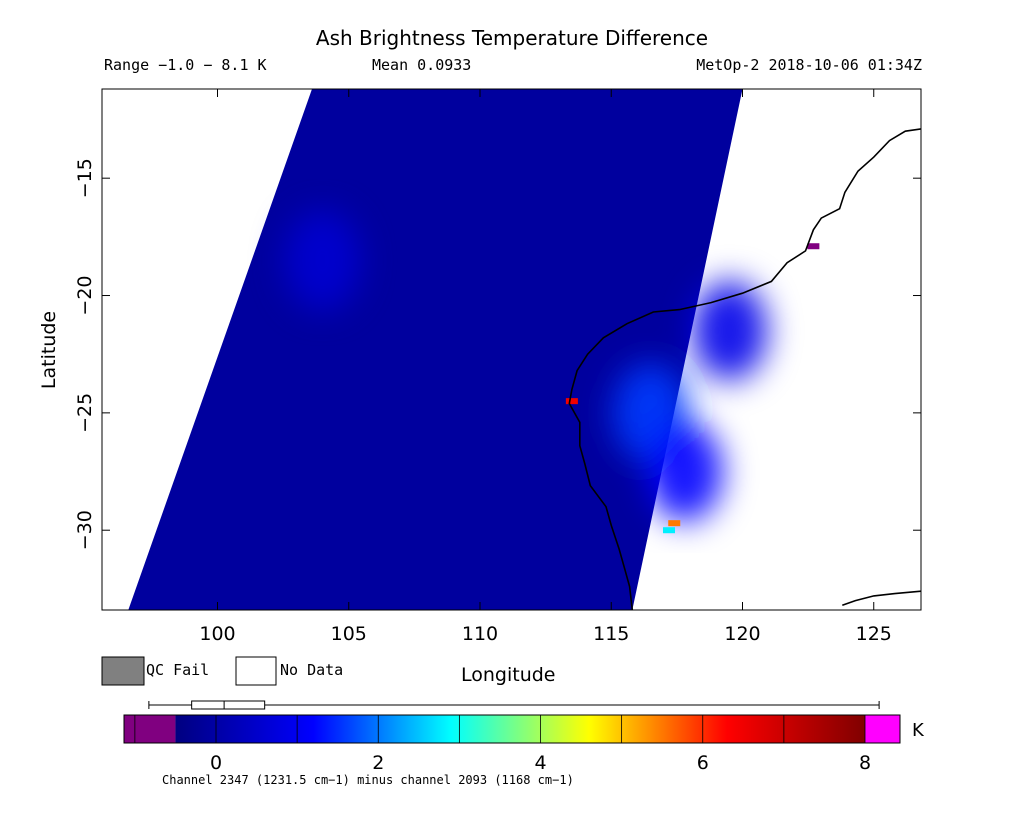 Image resolution: width=1024 pixels, height=813 pixels. I want to click on colorbar-gradient, so click(520, 729).